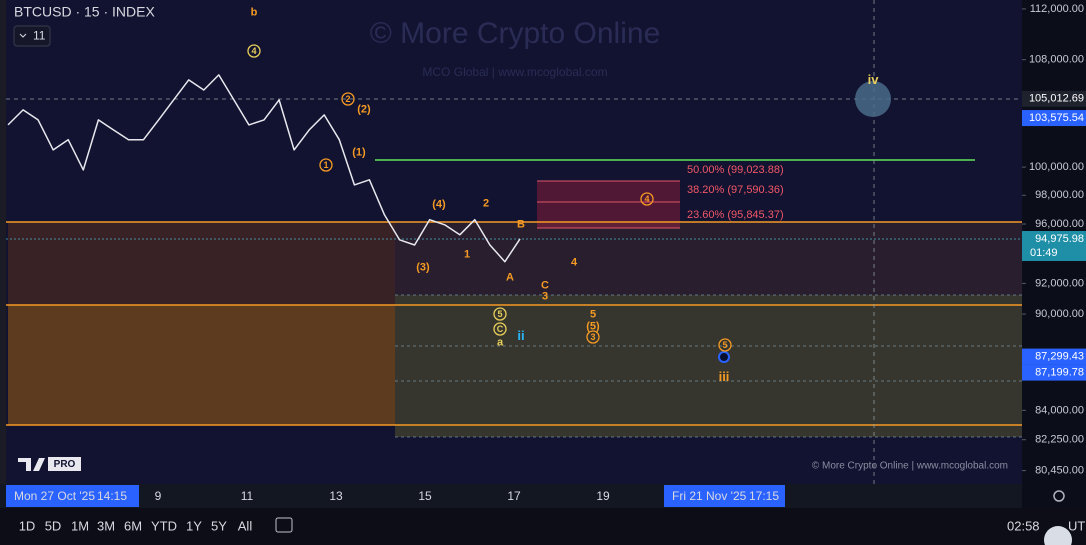  I want to click on settings-icon, so click(1059, 496).